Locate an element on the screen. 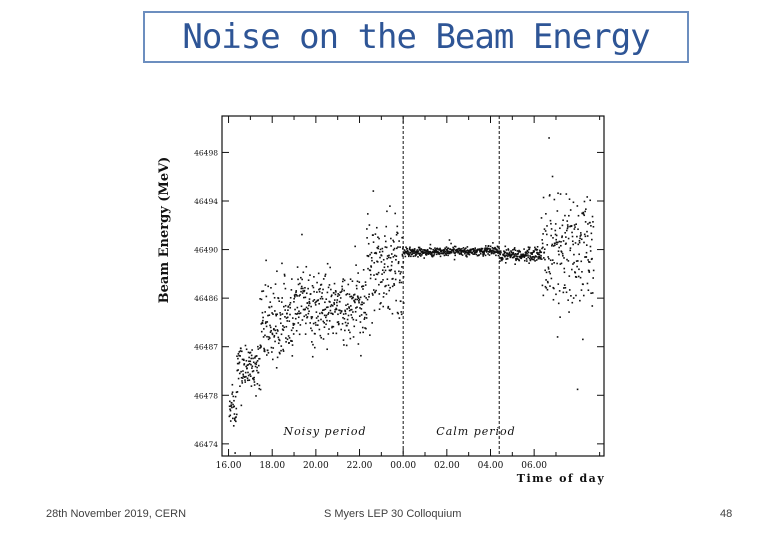  x-tick-label: 02.00 is located at coordinates (447, 466).